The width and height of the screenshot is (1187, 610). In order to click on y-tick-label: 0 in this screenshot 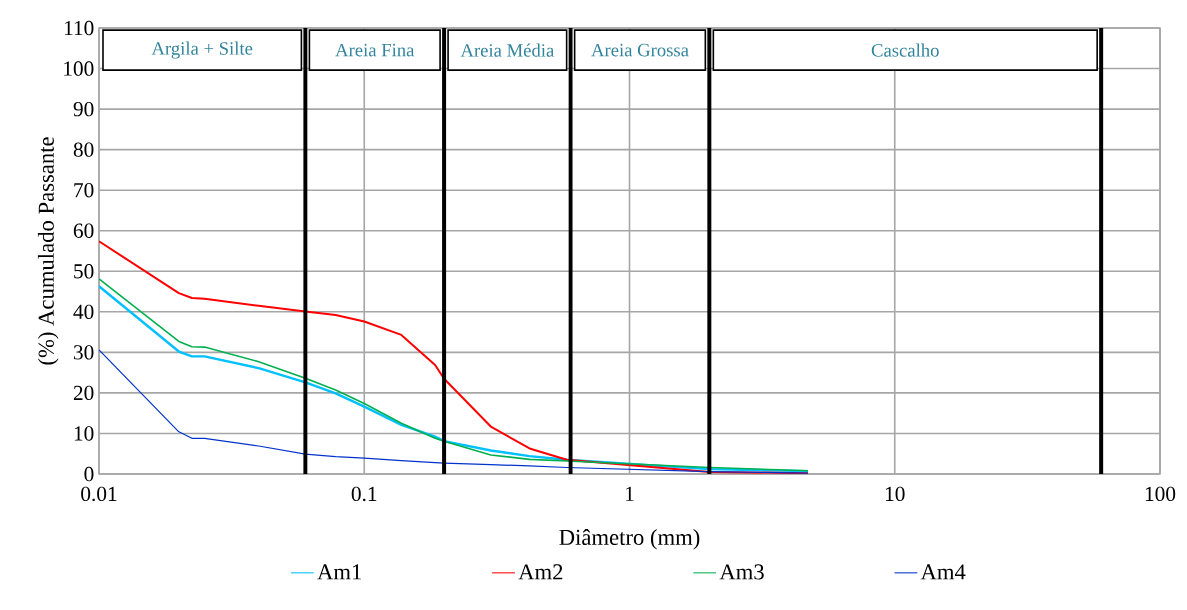, I will do `click(89, 474)`.